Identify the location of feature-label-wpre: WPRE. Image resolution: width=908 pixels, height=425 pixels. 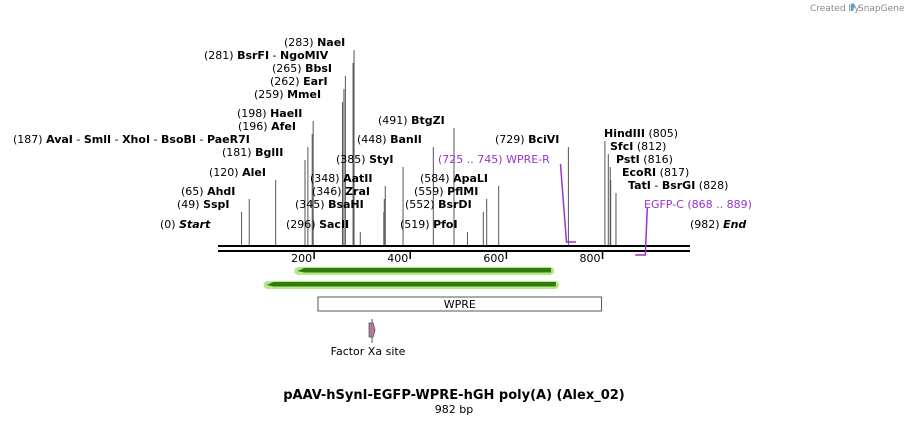
(460, 304).